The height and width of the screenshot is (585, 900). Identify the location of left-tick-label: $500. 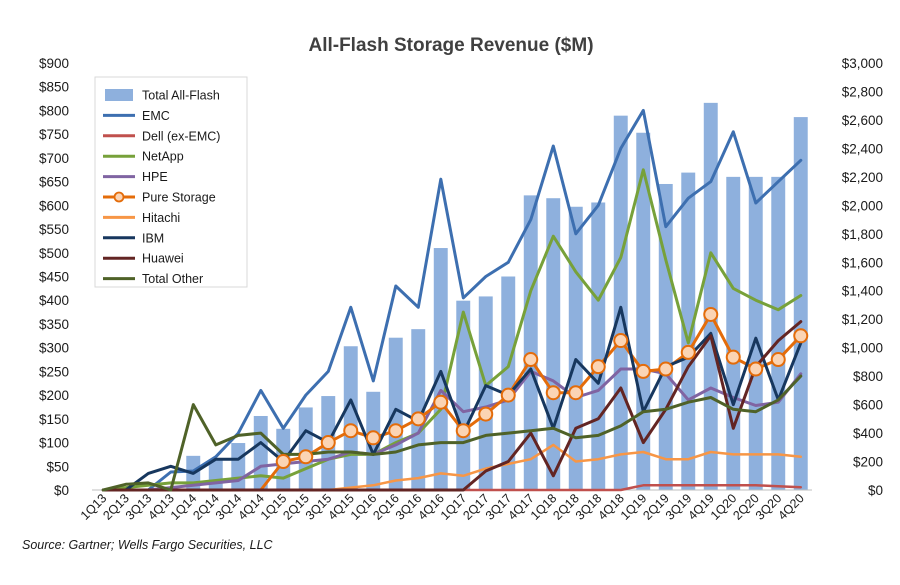
(54, 253).